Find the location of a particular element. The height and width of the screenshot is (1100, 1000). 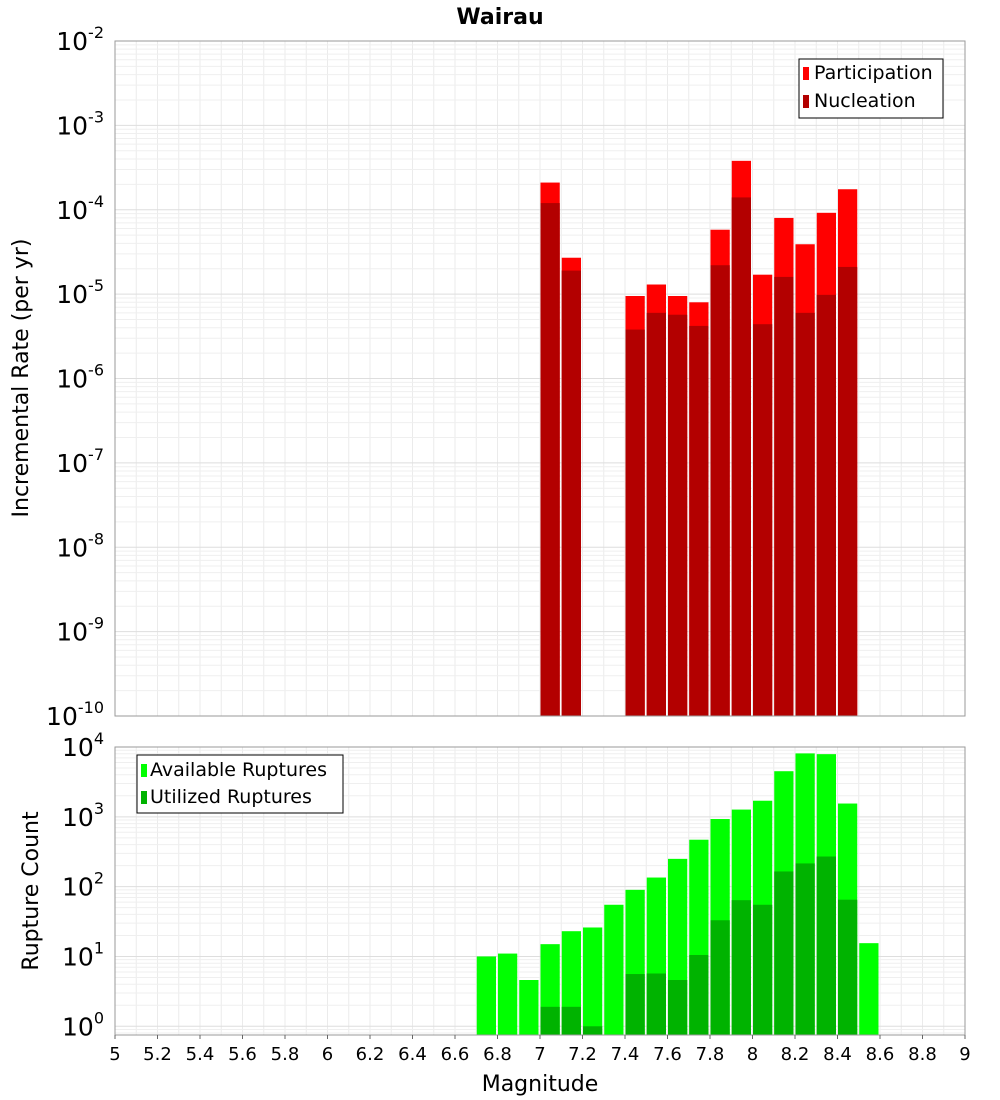

x-tick-label: 8 is located at coordinates (752, 1054).